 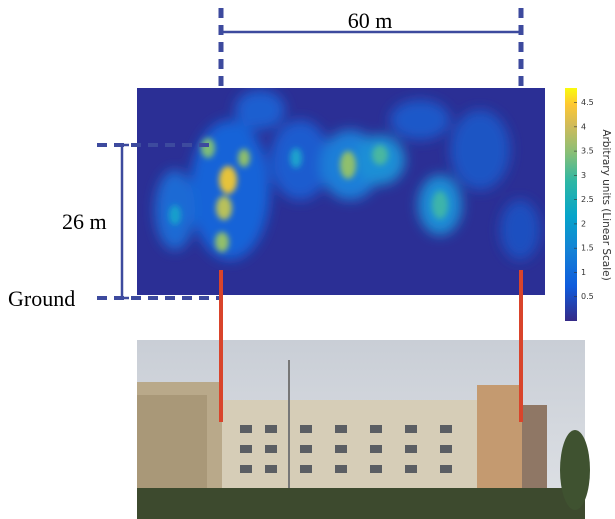 I want to click on colorbar, so click(x=571, y=204).